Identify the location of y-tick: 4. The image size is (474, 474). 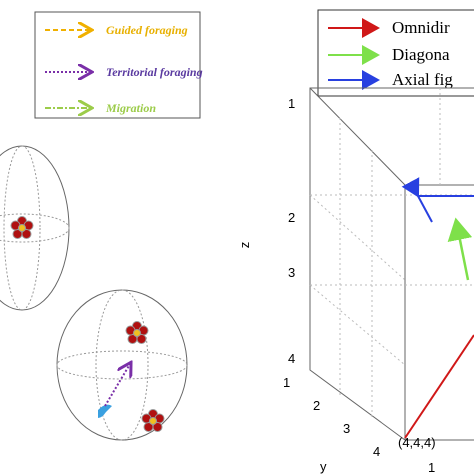
(376, 451).